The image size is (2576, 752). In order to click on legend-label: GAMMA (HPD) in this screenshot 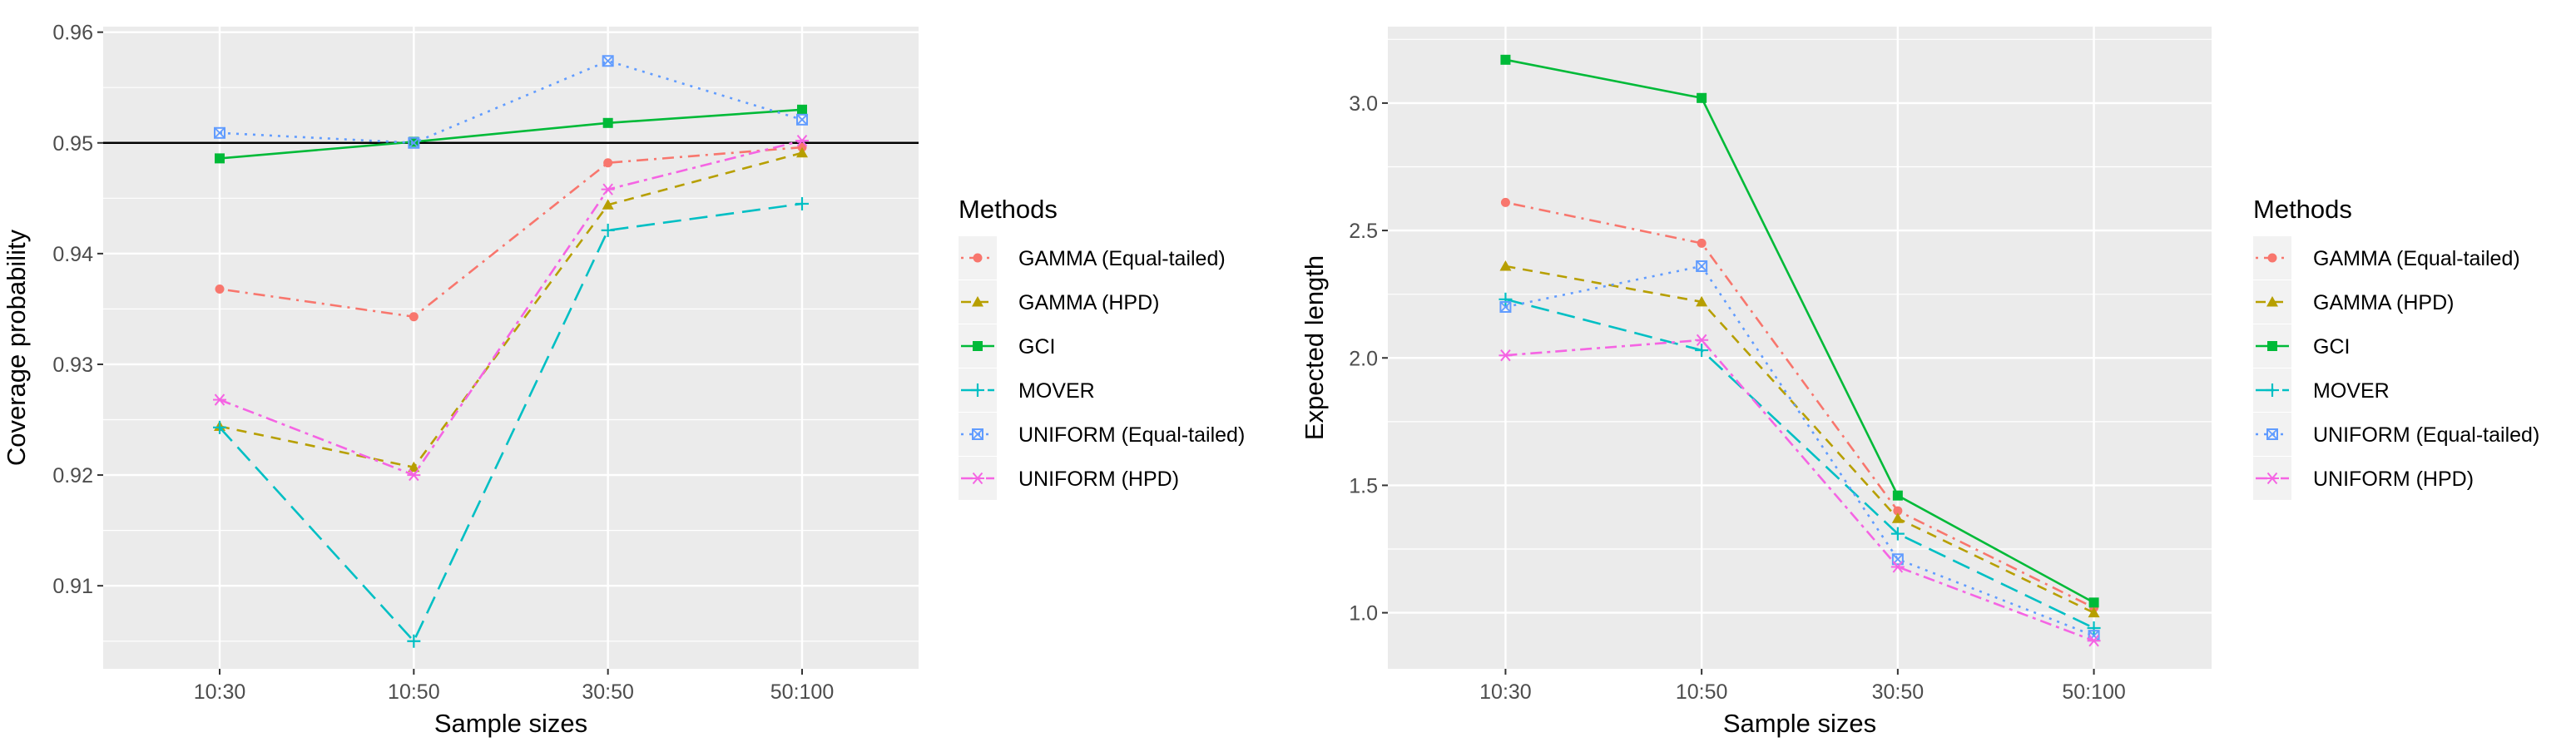, I will do `click(2384, 302)`.